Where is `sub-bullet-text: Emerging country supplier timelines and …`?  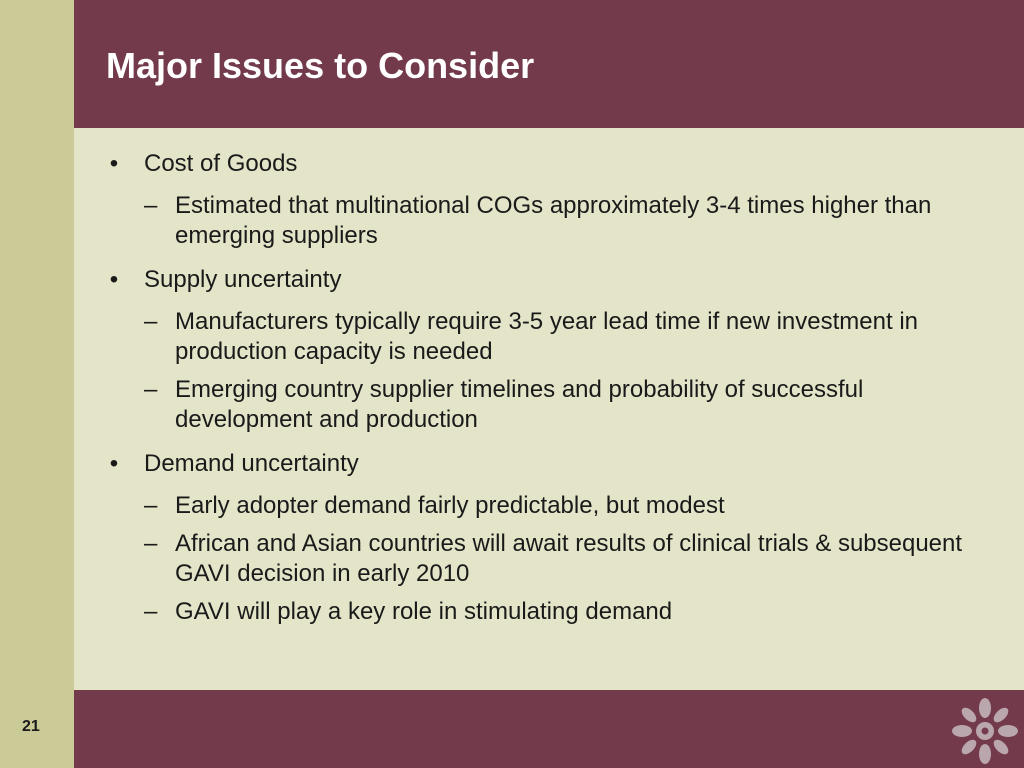
sub-bullet-text: Emerging country supplier timelines and … is located at coordinates (519, 404).